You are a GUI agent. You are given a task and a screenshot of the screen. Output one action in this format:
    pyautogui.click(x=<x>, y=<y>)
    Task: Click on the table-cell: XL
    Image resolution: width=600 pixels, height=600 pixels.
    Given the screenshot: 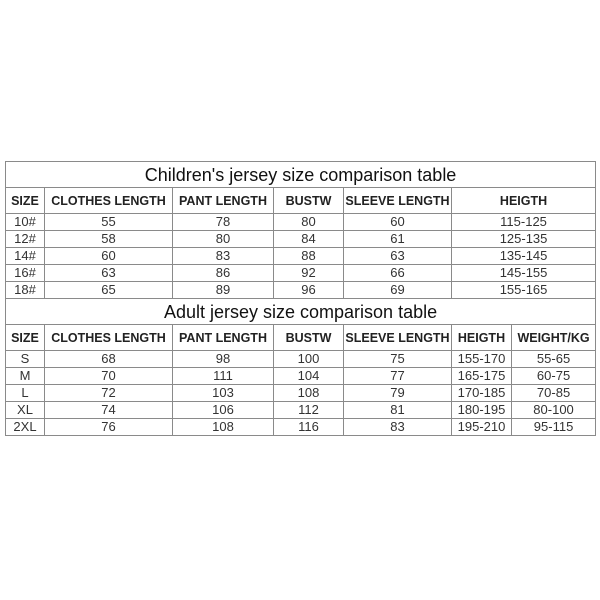 What is the action you would take?
    pyautogui.click(x=25, y=410)
    